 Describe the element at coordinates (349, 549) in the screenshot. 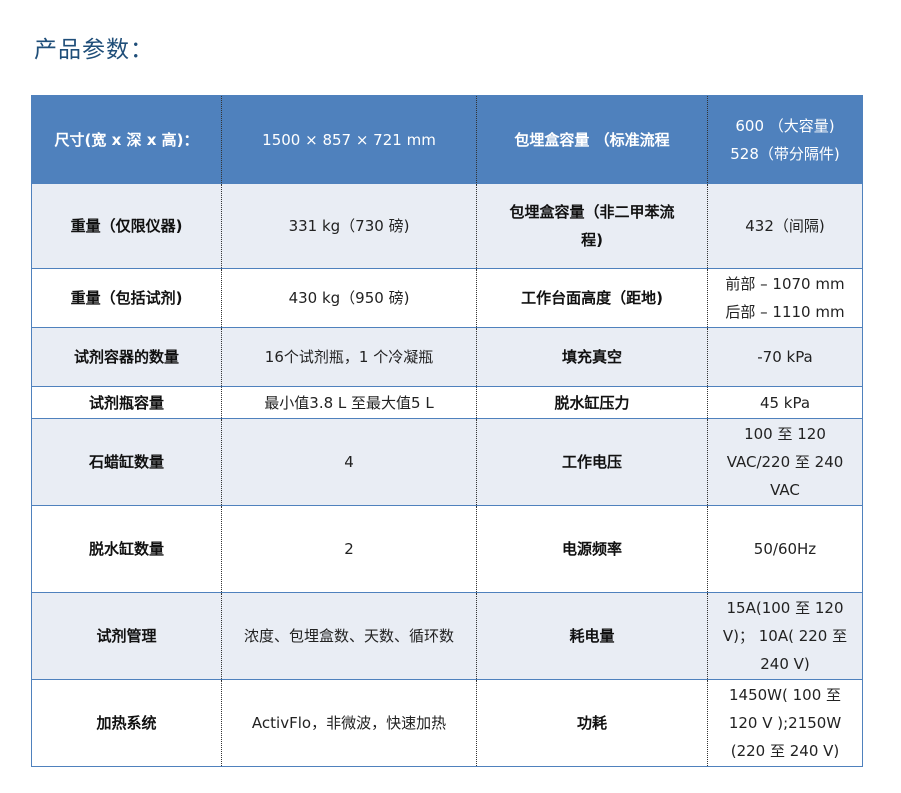

I see `spec-value: 2` at that location.